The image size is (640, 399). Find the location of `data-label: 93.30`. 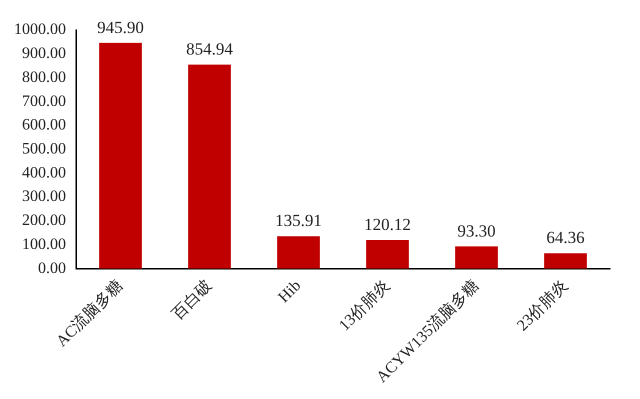

data-label: 93.30 is located at coordinates (476, 230).